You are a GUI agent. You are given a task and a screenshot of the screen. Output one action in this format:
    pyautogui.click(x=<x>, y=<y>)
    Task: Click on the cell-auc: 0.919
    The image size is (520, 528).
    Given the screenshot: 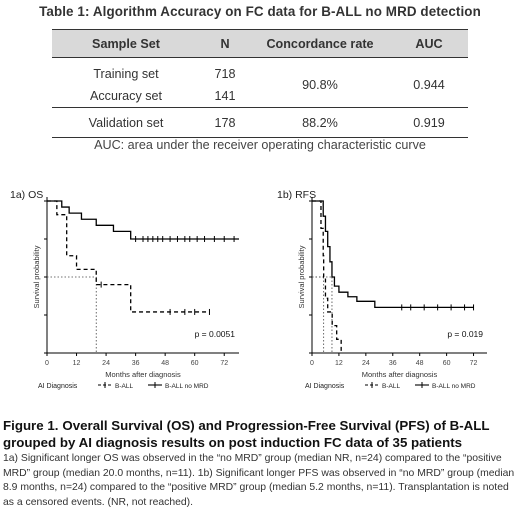 What is the action you would take?
    pyautogui.click(x=429, y=122)
    